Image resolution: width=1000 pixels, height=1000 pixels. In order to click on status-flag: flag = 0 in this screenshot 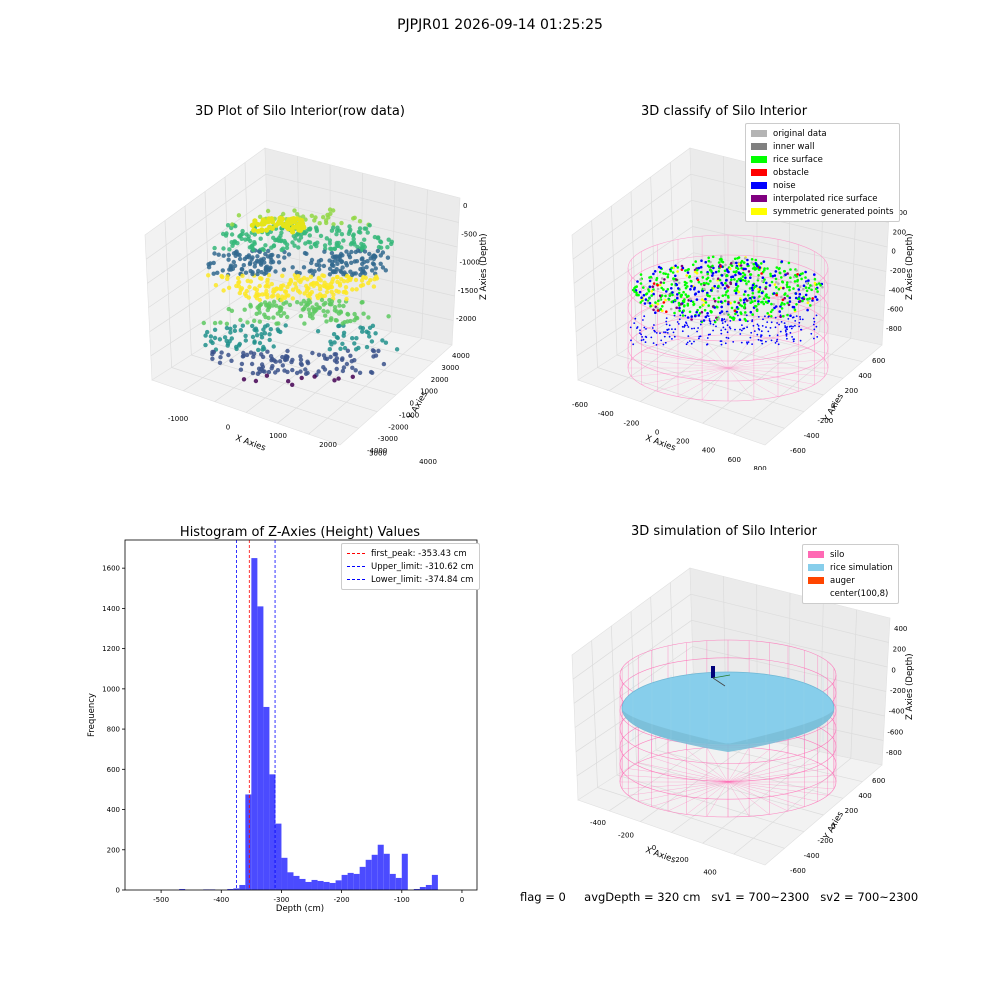, I will do `click(543, 897)`.